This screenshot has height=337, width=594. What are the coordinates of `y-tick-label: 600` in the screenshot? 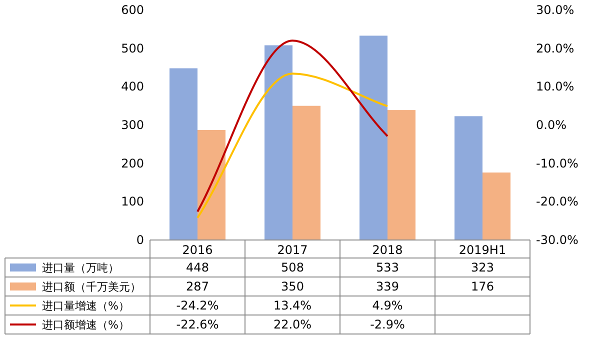 It's located at (132, 10).